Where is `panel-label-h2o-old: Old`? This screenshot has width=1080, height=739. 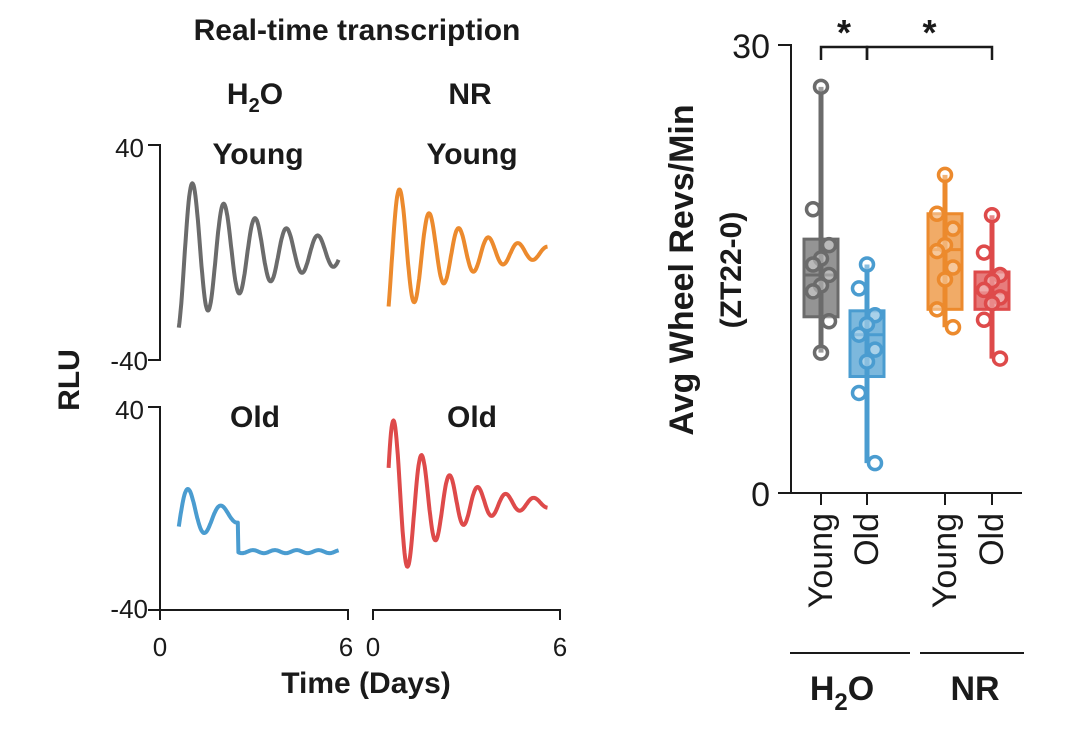
panel-label-h2o-old: Old is located at coordinates (255, 417).